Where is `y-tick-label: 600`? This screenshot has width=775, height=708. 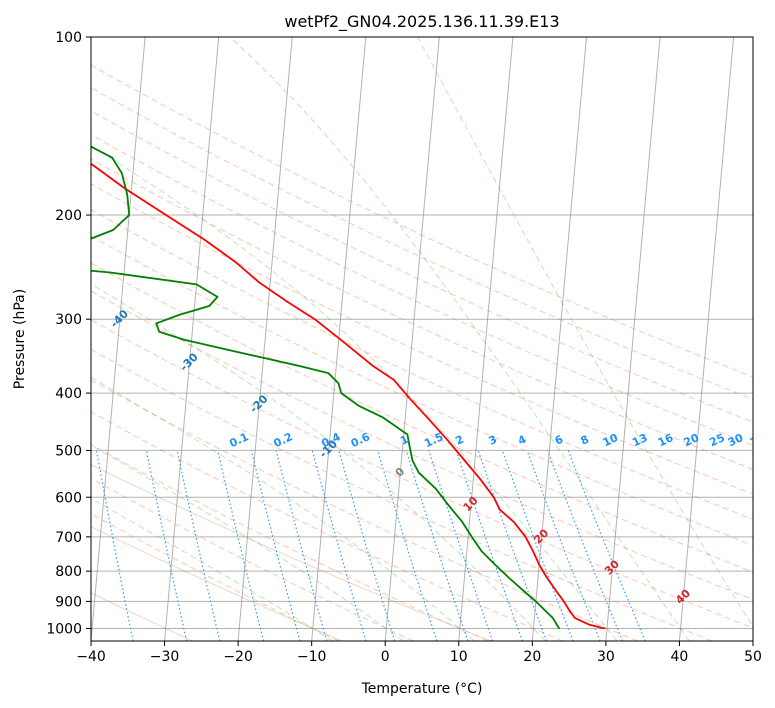
y-tick-label: 600 is located at coordinates (68, 498).